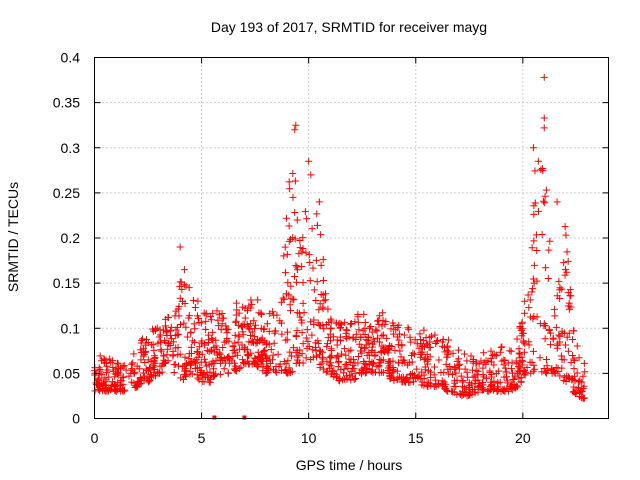 The image size is (640, 480). I want to click on x-tick-label: 15, so click(416, 438).